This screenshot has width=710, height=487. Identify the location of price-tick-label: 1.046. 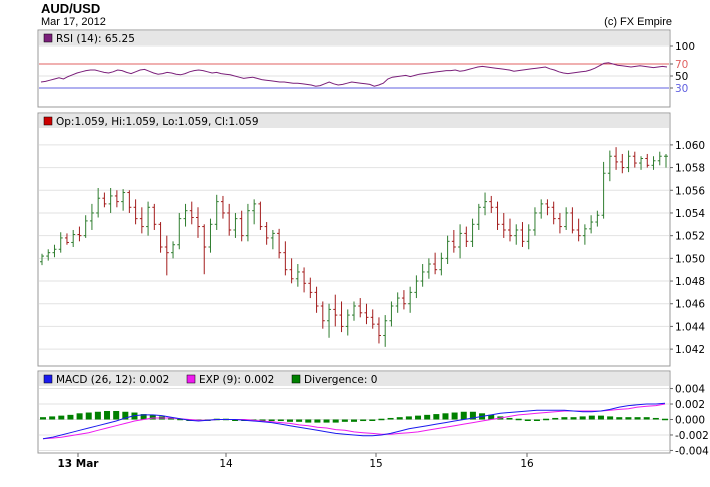
(690, 305).